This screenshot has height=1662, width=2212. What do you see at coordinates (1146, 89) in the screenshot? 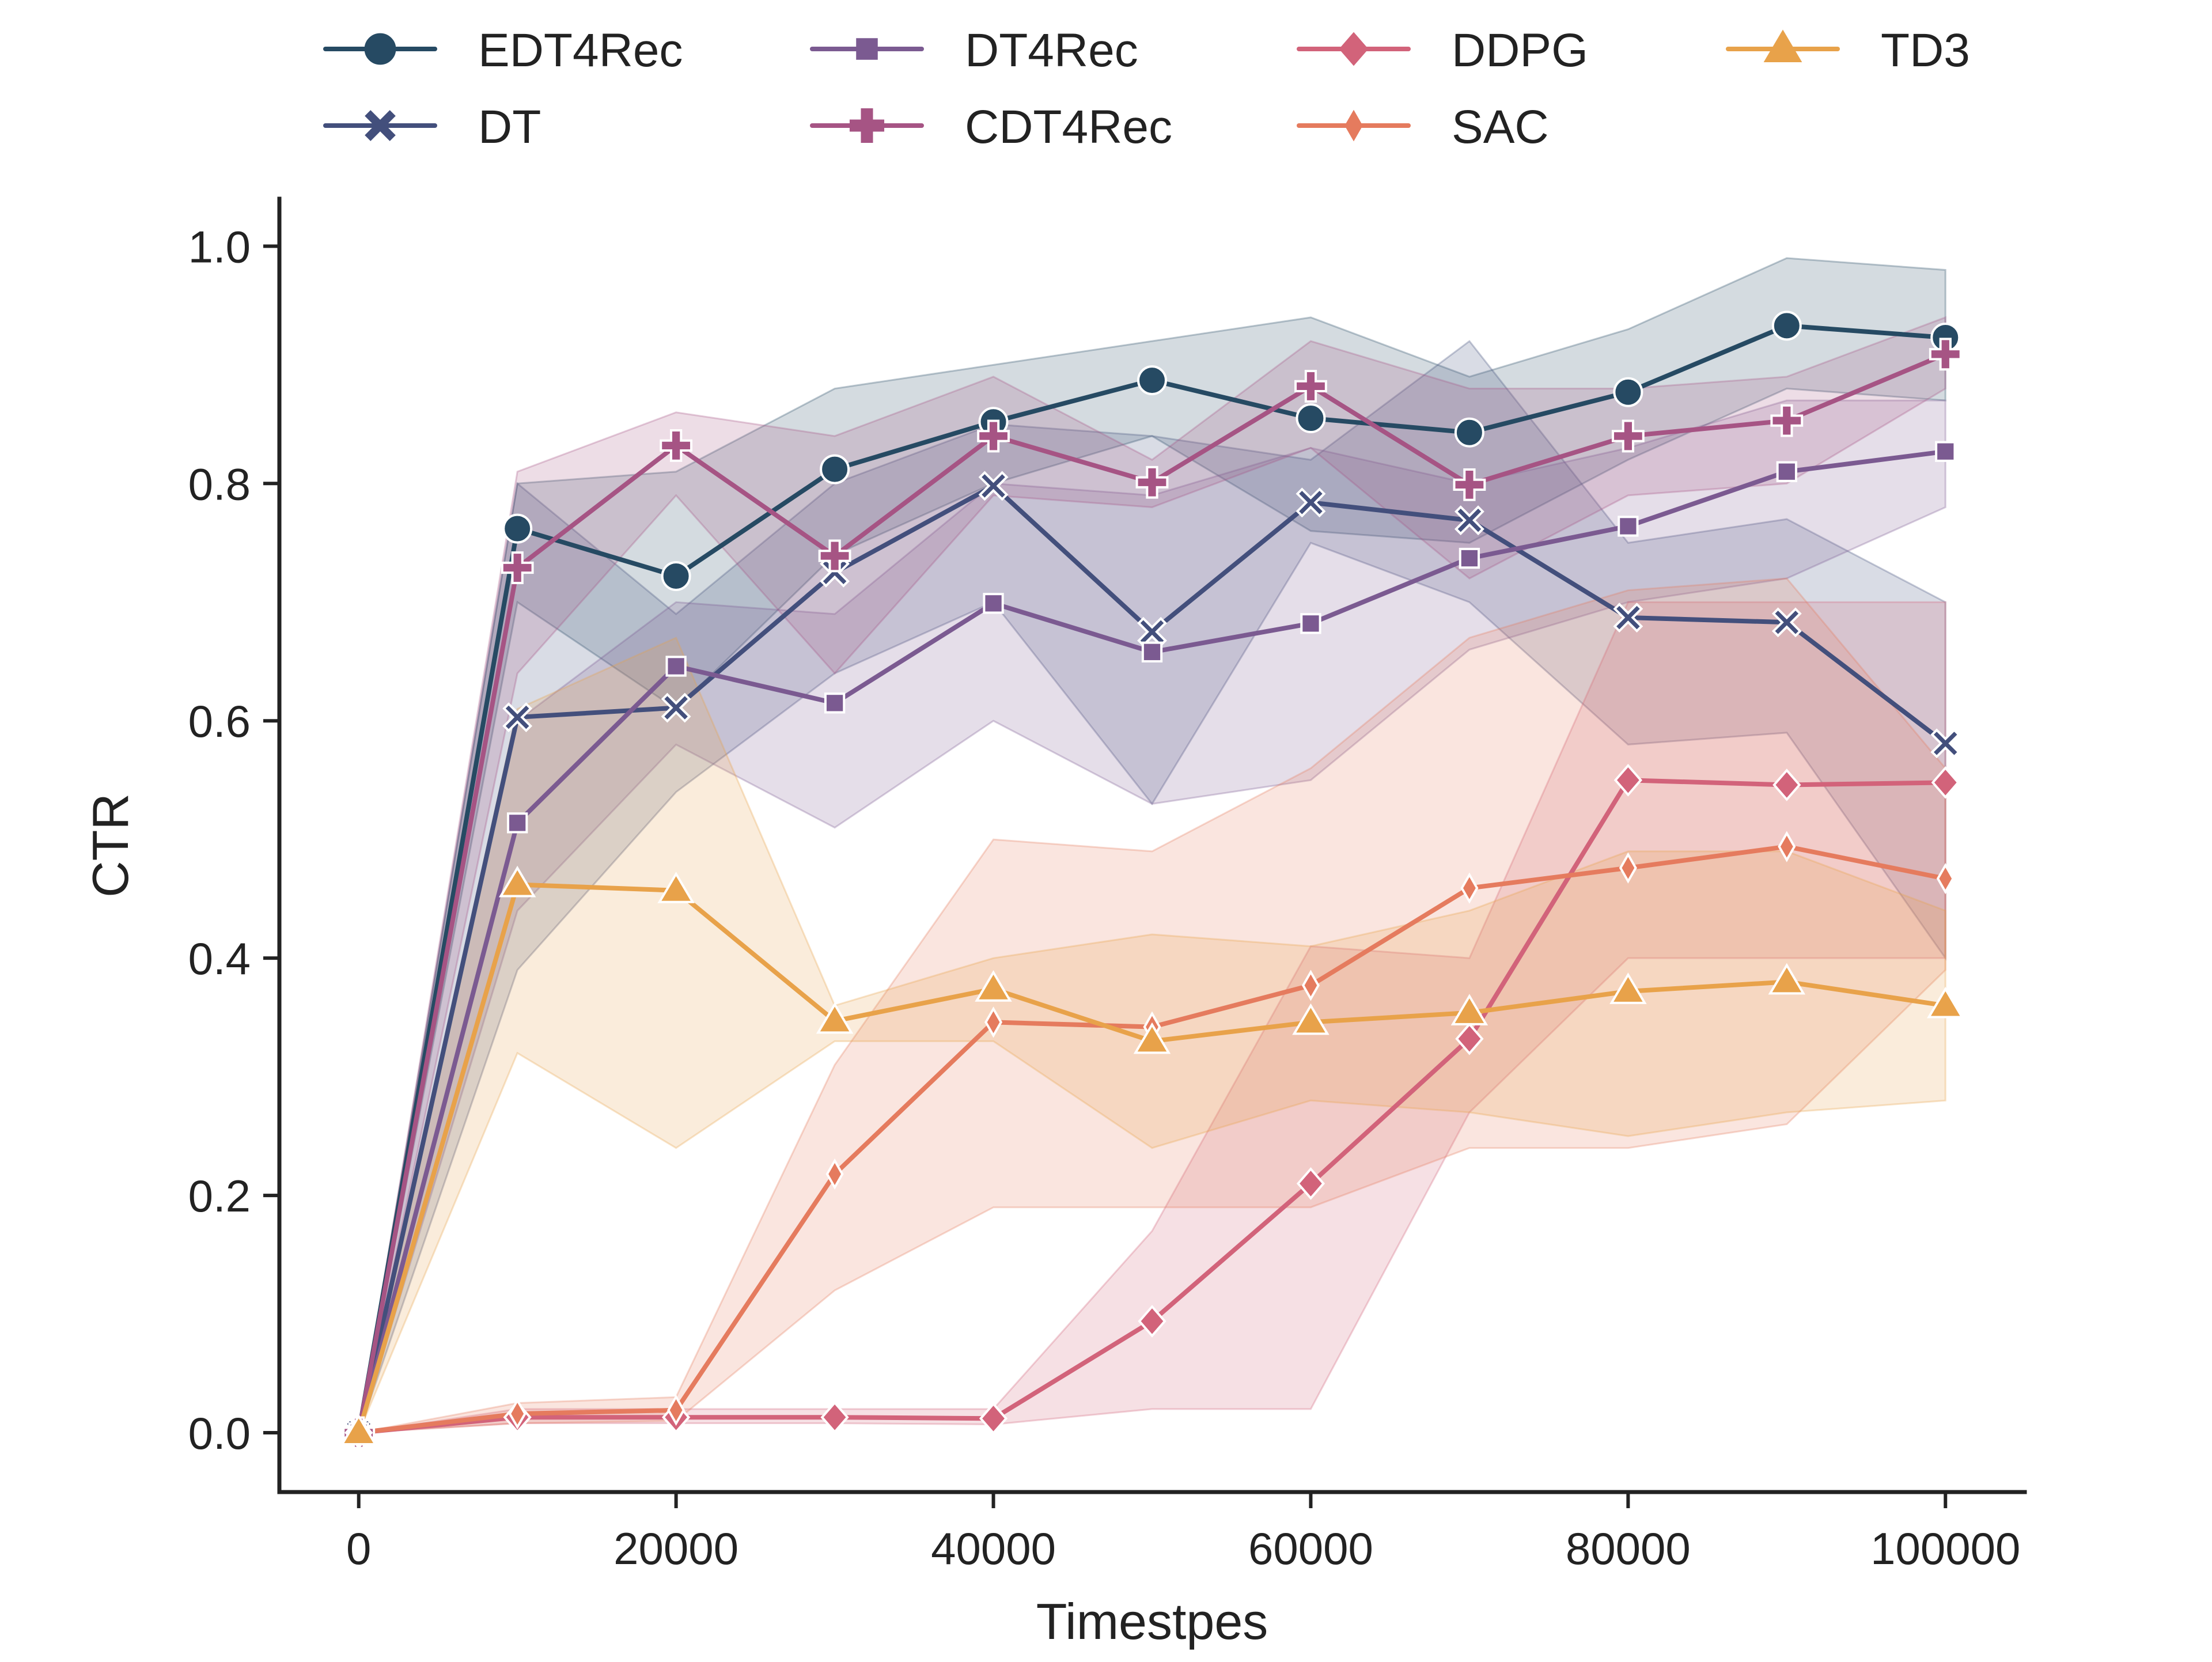
I see `legend: EDT4Rec DT DT4Rec CDT4Rec DDPG SAC TD3` at bounding box center [1146, 89].